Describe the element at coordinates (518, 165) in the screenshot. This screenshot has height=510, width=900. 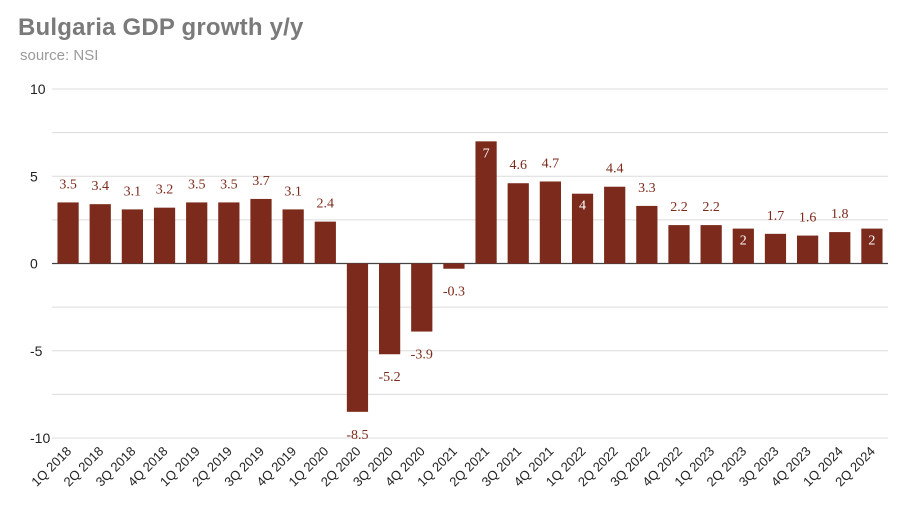
I see `data-label: 4.6` at that location.